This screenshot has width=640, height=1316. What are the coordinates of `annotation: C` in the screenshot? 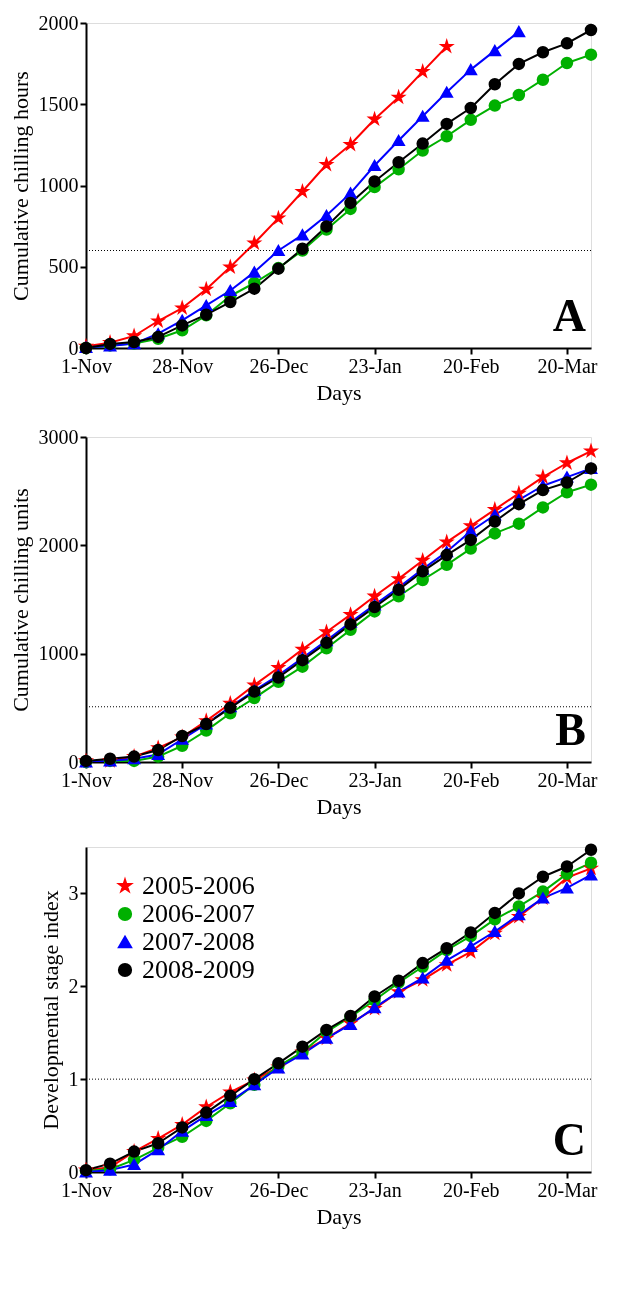 It's located at (569, 1139).